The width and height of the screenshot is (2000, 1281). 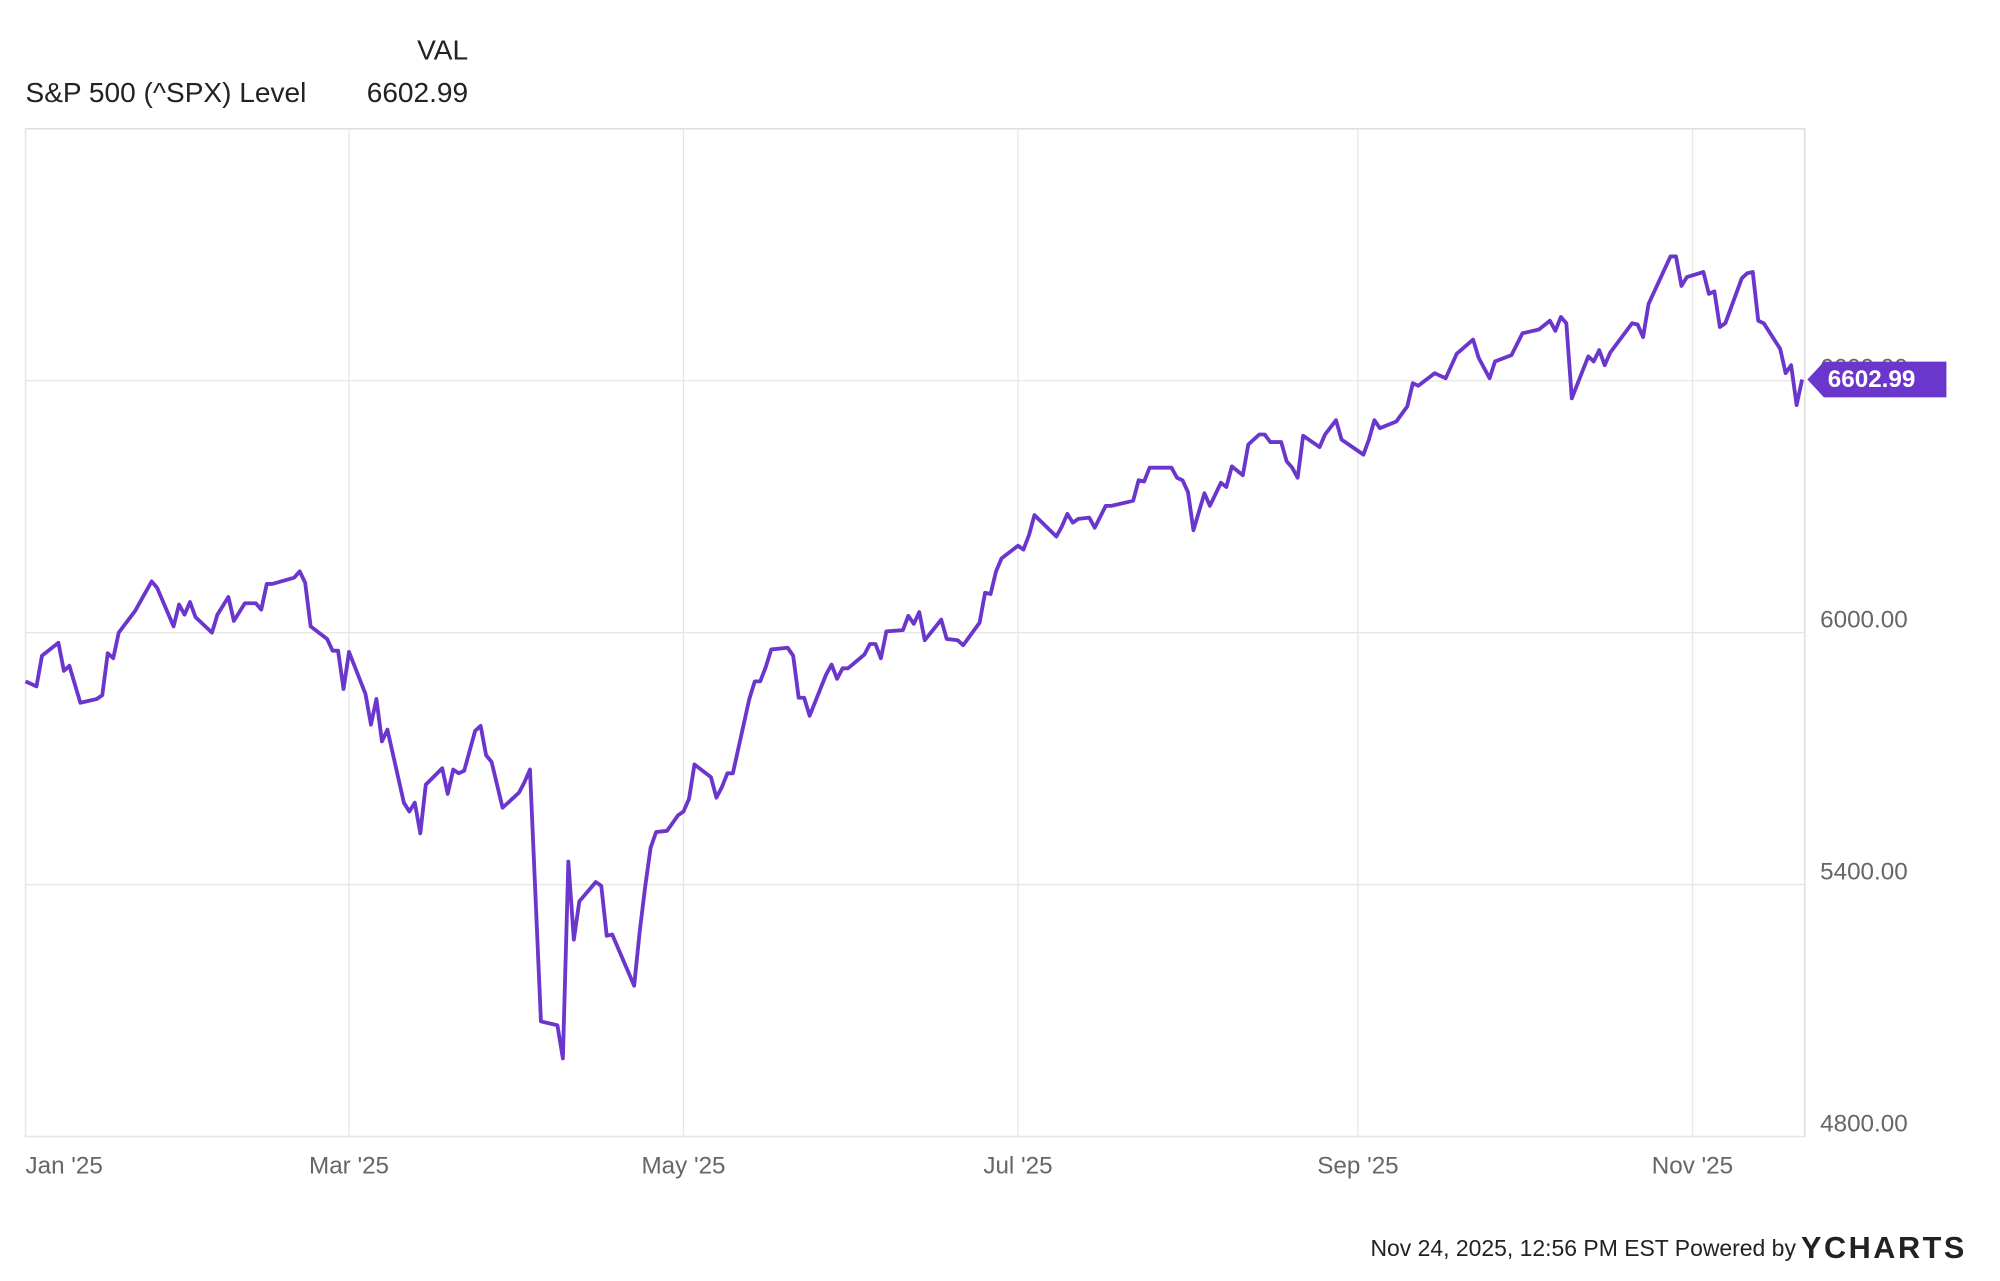 I want to click on x-tick-label: Jul '25, so click(x=1017, y=1166).